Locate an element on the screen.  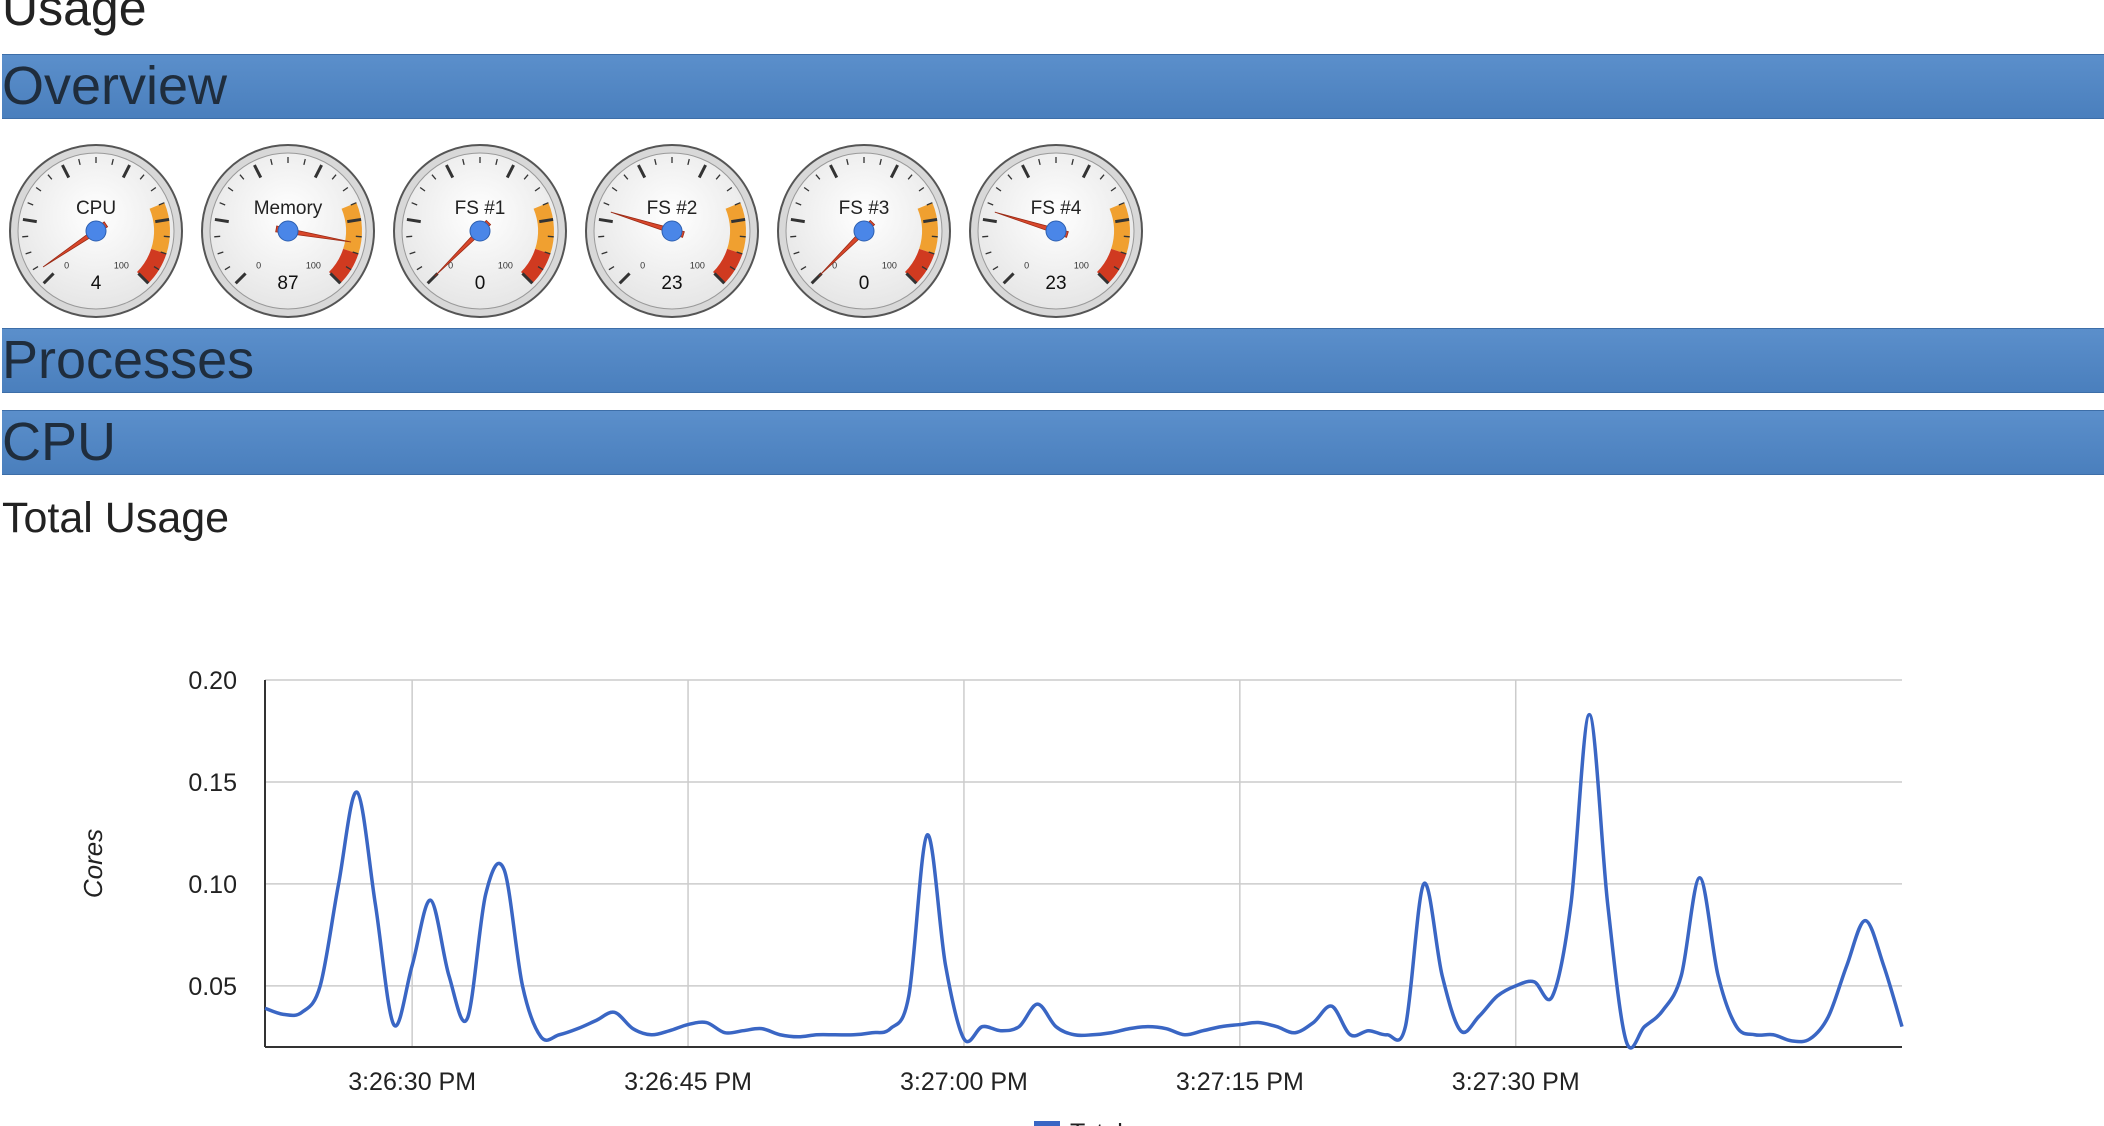
y-tick-label: 0.05 is located at coordinates (212, 987).